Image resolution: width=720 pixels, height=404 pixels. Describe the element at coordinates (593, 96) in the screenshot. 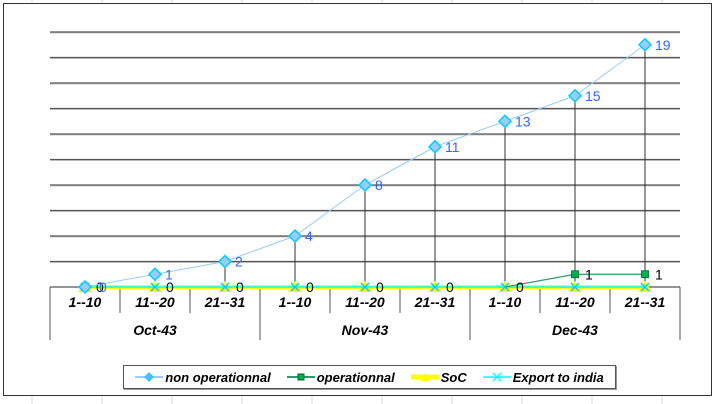

I see `data-label: 15` at that location.